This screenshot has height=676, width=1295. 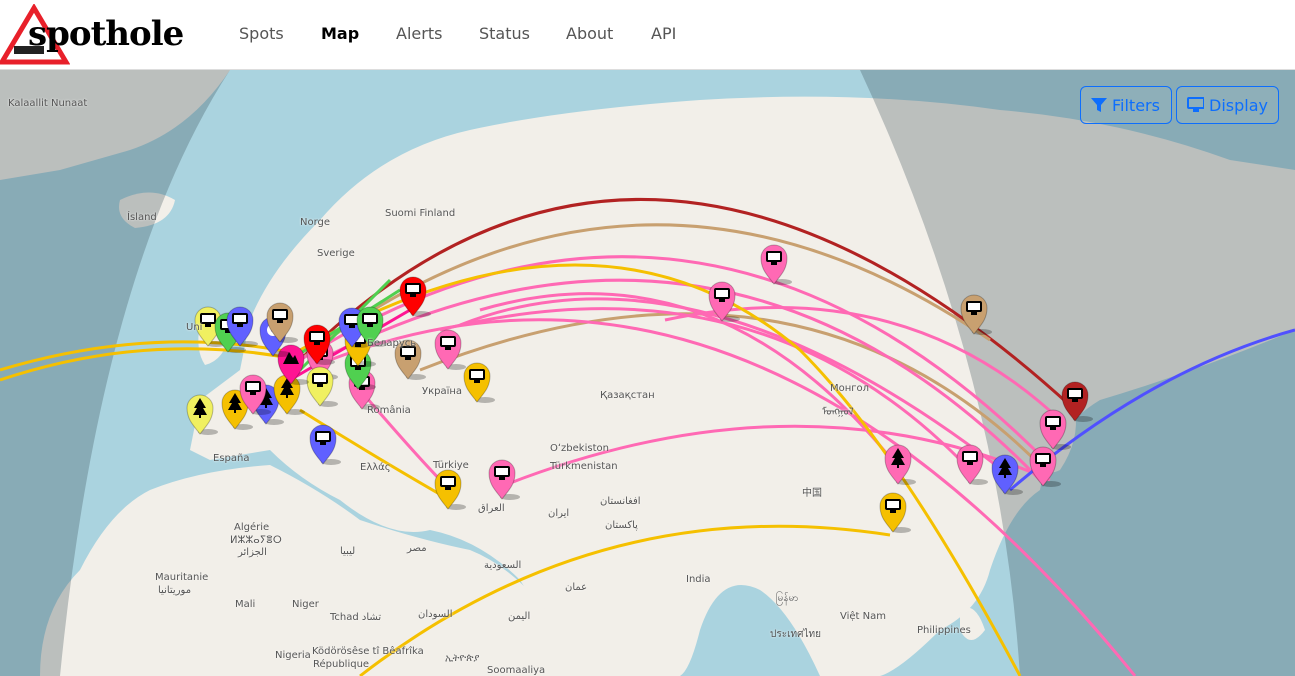 I want to click on warning-triangle-icon, so click(x=35, y=34).